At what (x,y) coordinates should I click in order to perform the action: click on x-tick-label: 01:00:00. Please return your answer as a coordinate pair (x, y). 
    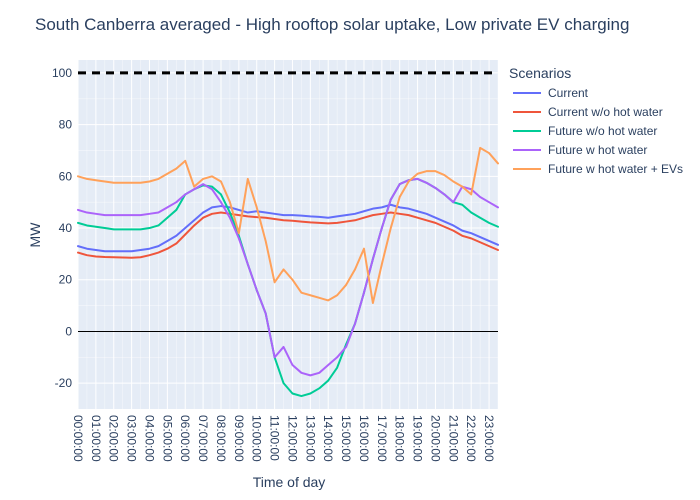
    Looking at the image, I should click on (96, 438).